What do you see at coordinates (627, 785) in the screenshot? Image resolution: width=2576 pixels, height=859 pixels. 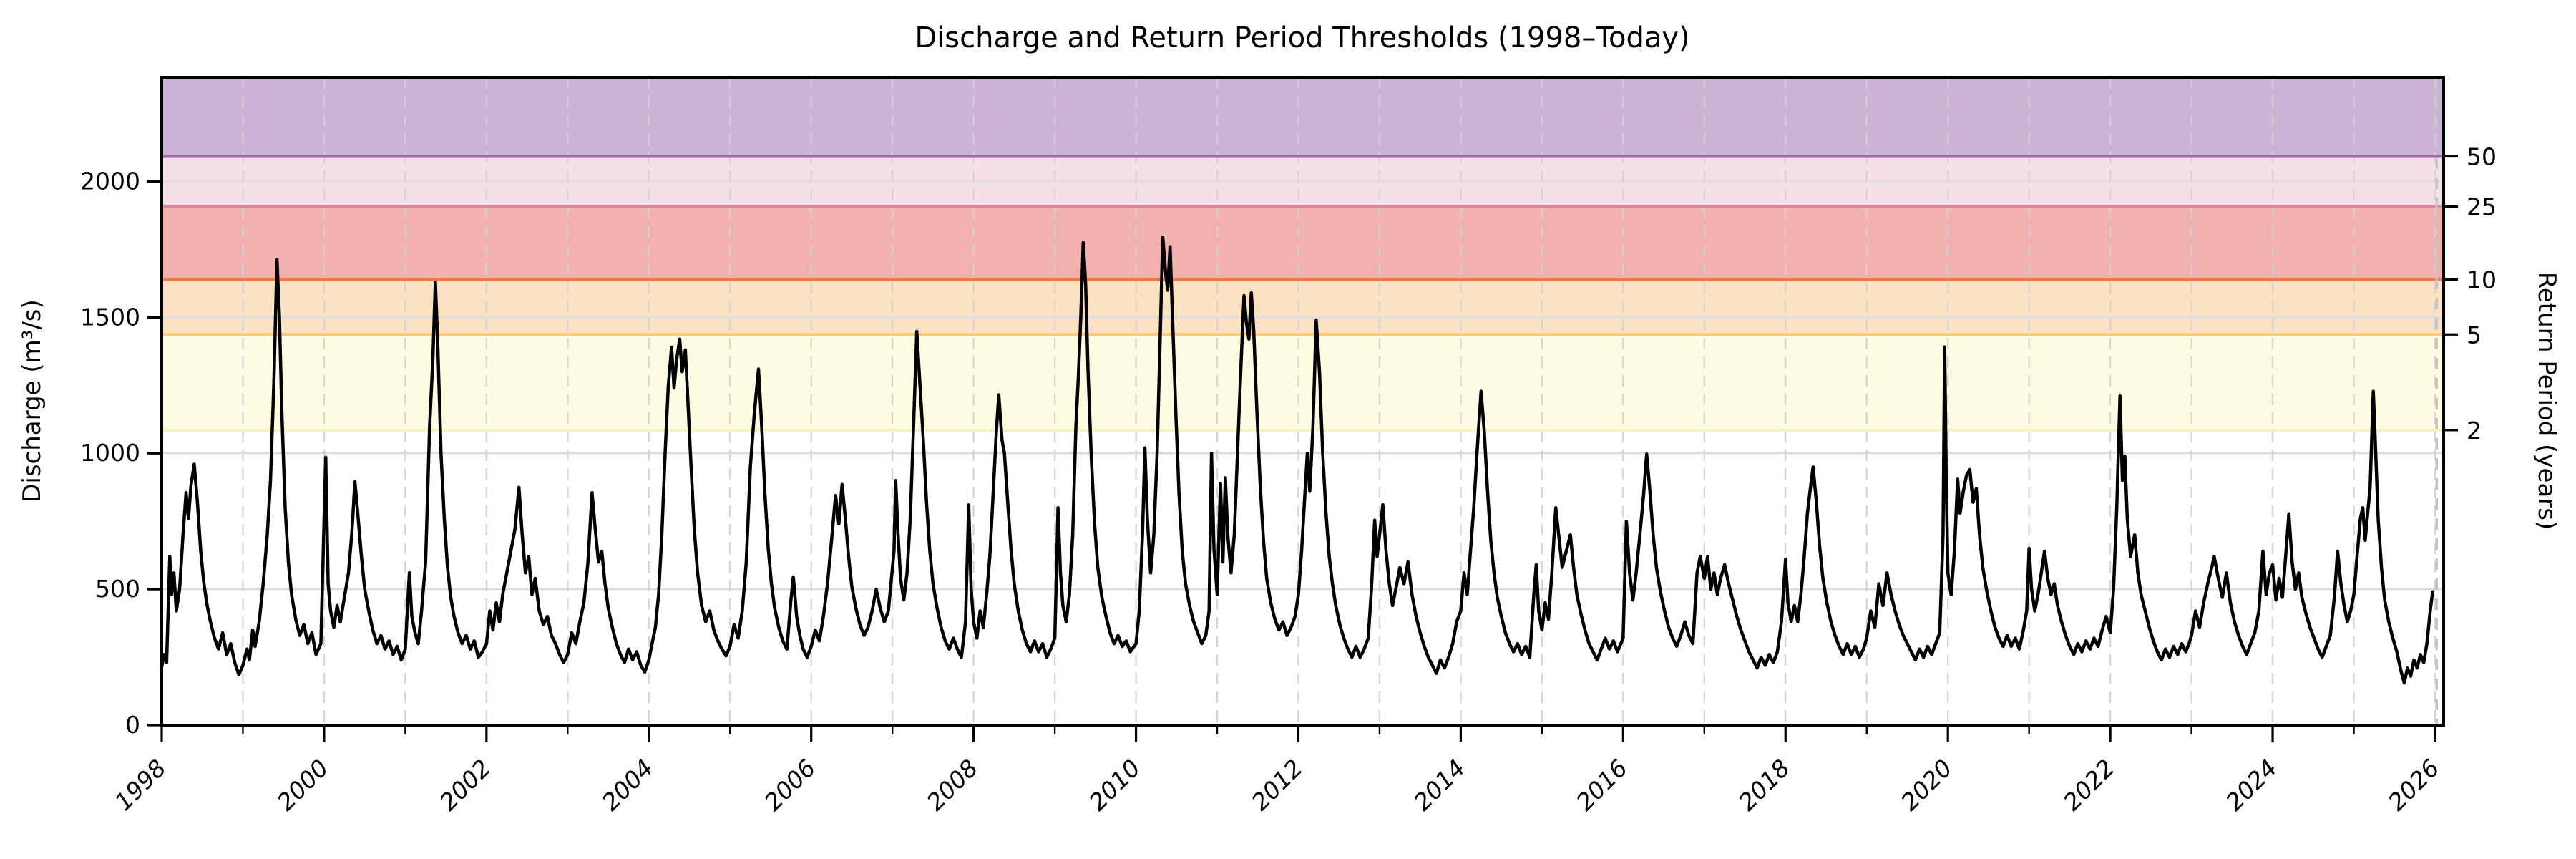 I see `x-tick-label: 2004` at bounding box center [627, 785].